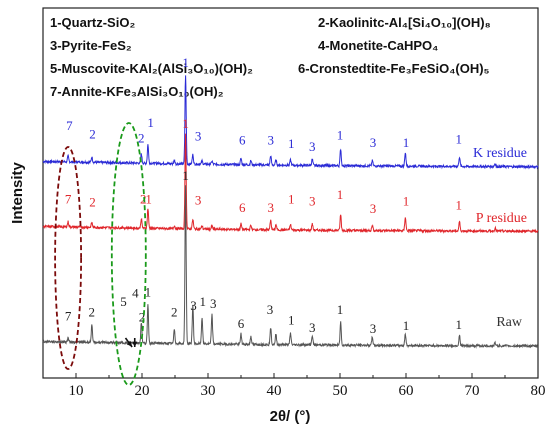  What do you see at coordinates (406, 391) in the screenshot?
I see `x-tick-label: 60` at bounding box center [406, 391].